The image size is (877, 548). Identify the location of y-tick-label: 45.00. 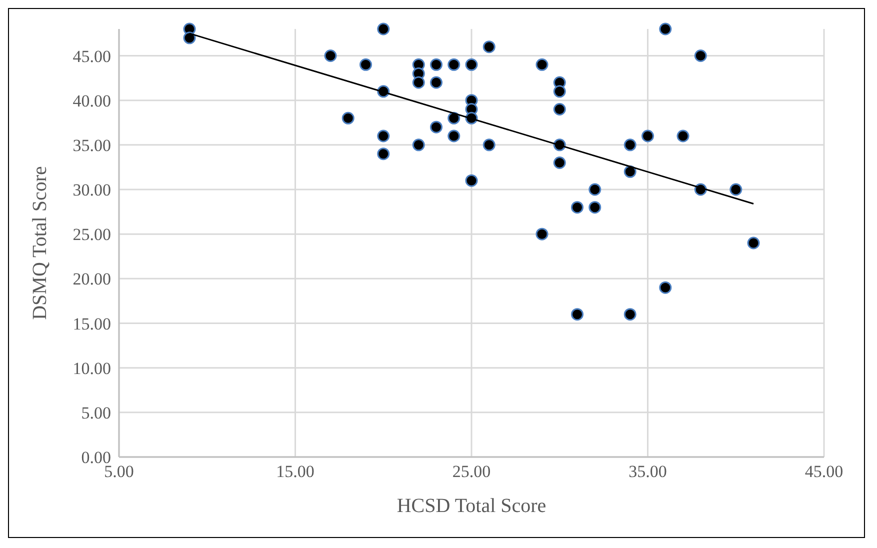
(91, 56).